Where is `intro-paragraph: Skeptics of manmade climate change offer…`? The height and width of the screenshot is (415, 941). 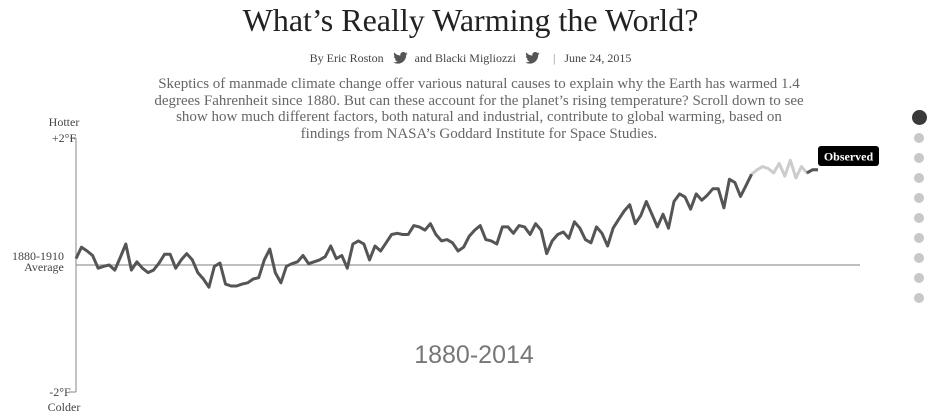 intro-paragraph: Skeptics of manmade climate change offer… is located at coordinates (479, 109).